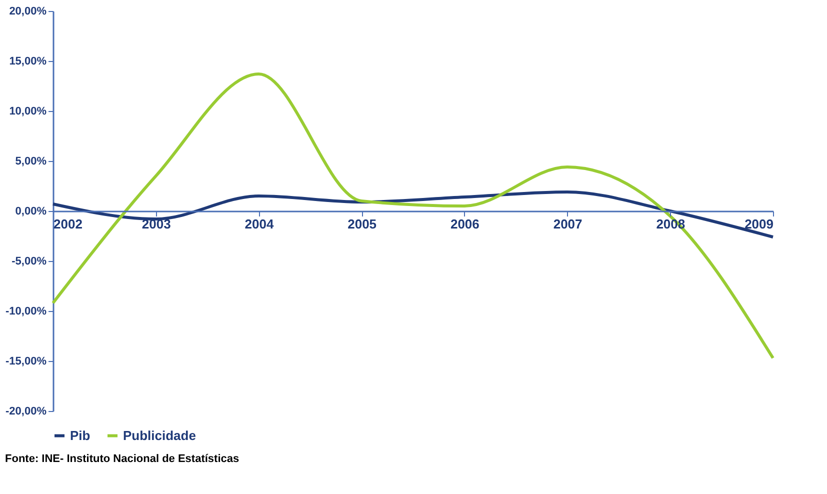  Describe the element at coordinates (26, 312) in the screenshot. I see `y-tick-label: -10,00%` at that location.